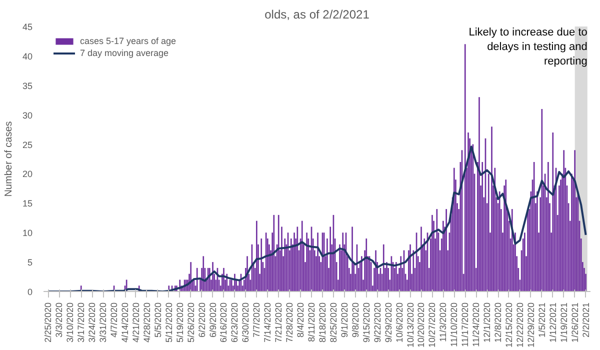 Image resolution: width=600 pixels, height=350 pixels. I want to click on x-tick-label: 4/14/2020, so click(125, 322).